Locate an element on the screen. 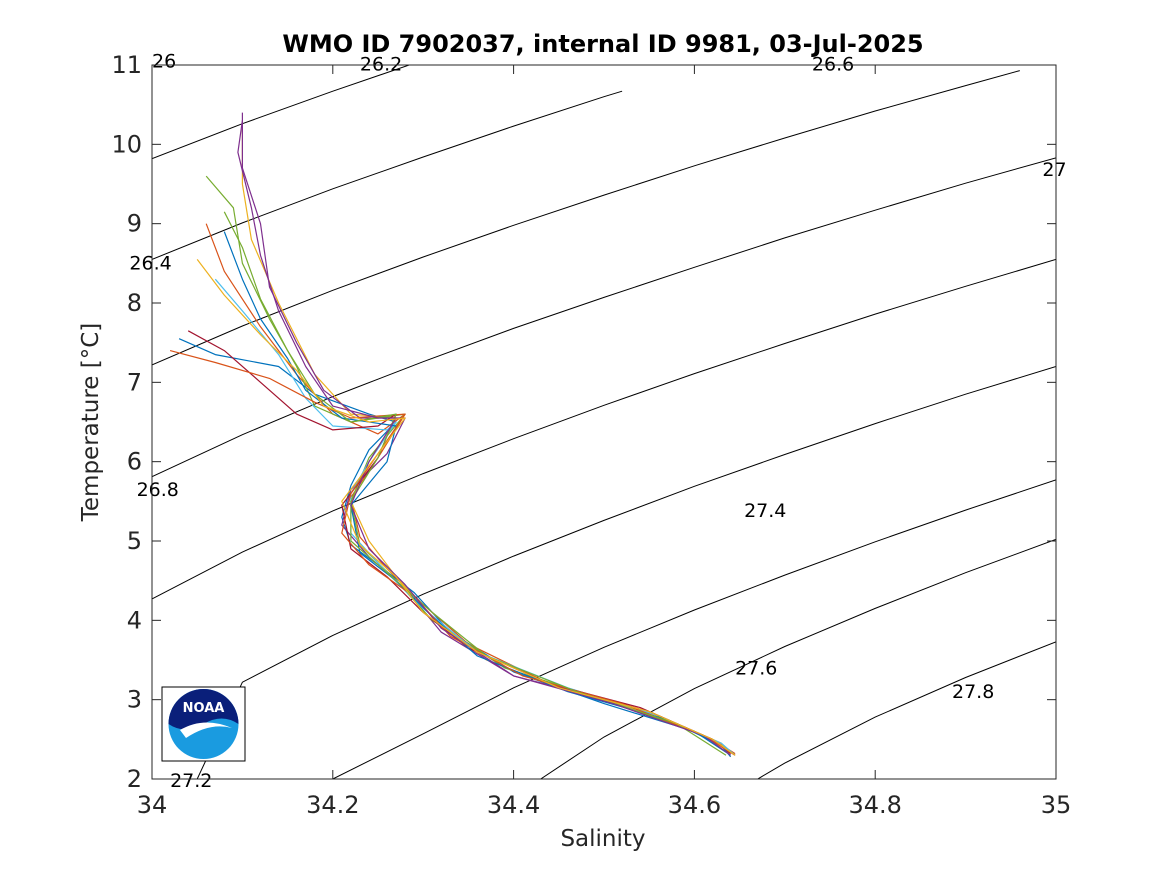  y-tick-label-2: 4 is located at coordinates (134, 620).